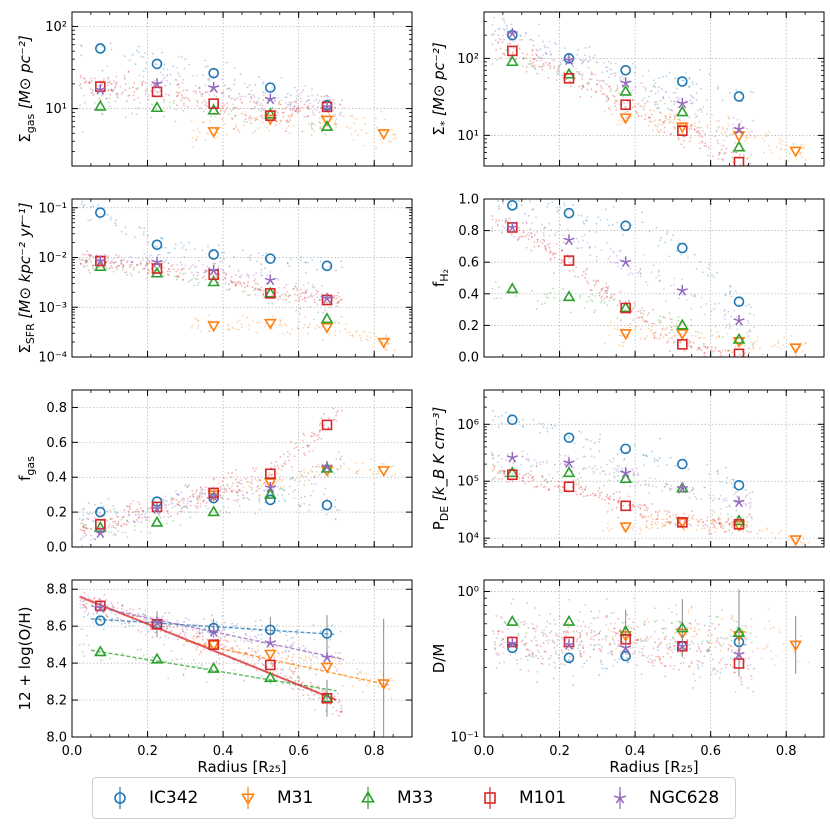  What do you see at coordinates (569, 487) in the screenshot?
I see `marker-m101` at bounding box center [569, 487].